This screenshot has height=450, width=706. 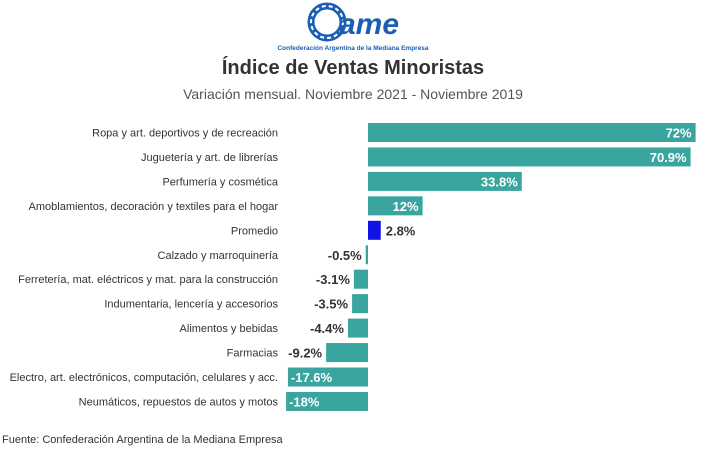 I want to click on came-logo-mark: ame, so click(x=353, y=22).